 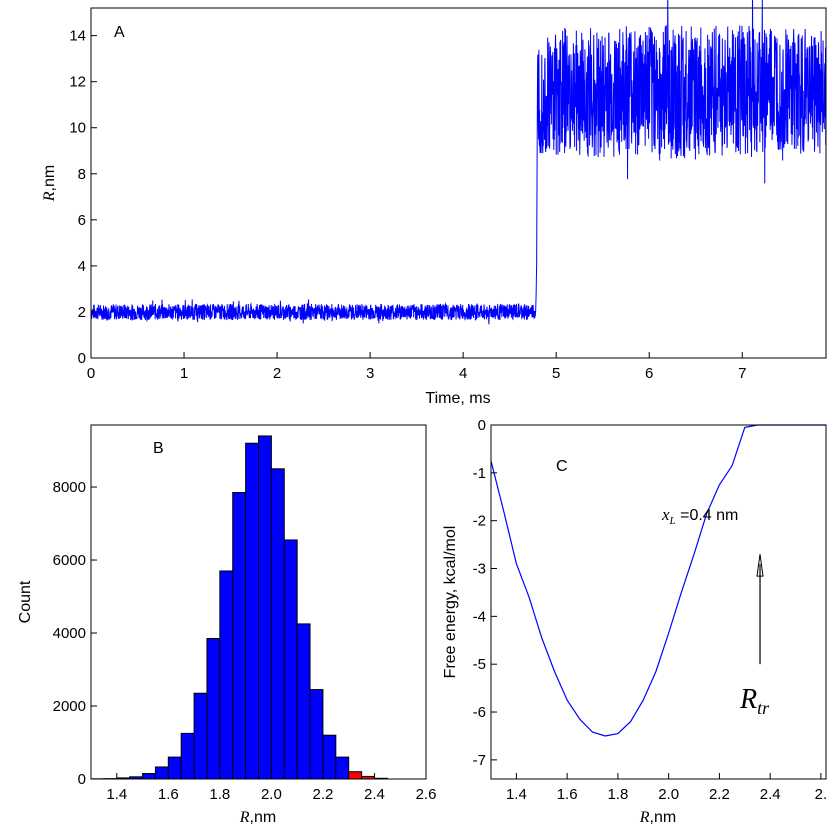 What do you see at coordinates (49, 178) in the screenshot?
I see `panel-a-y-axis-label-unit: ,nm` at bounding box center [49, 178].